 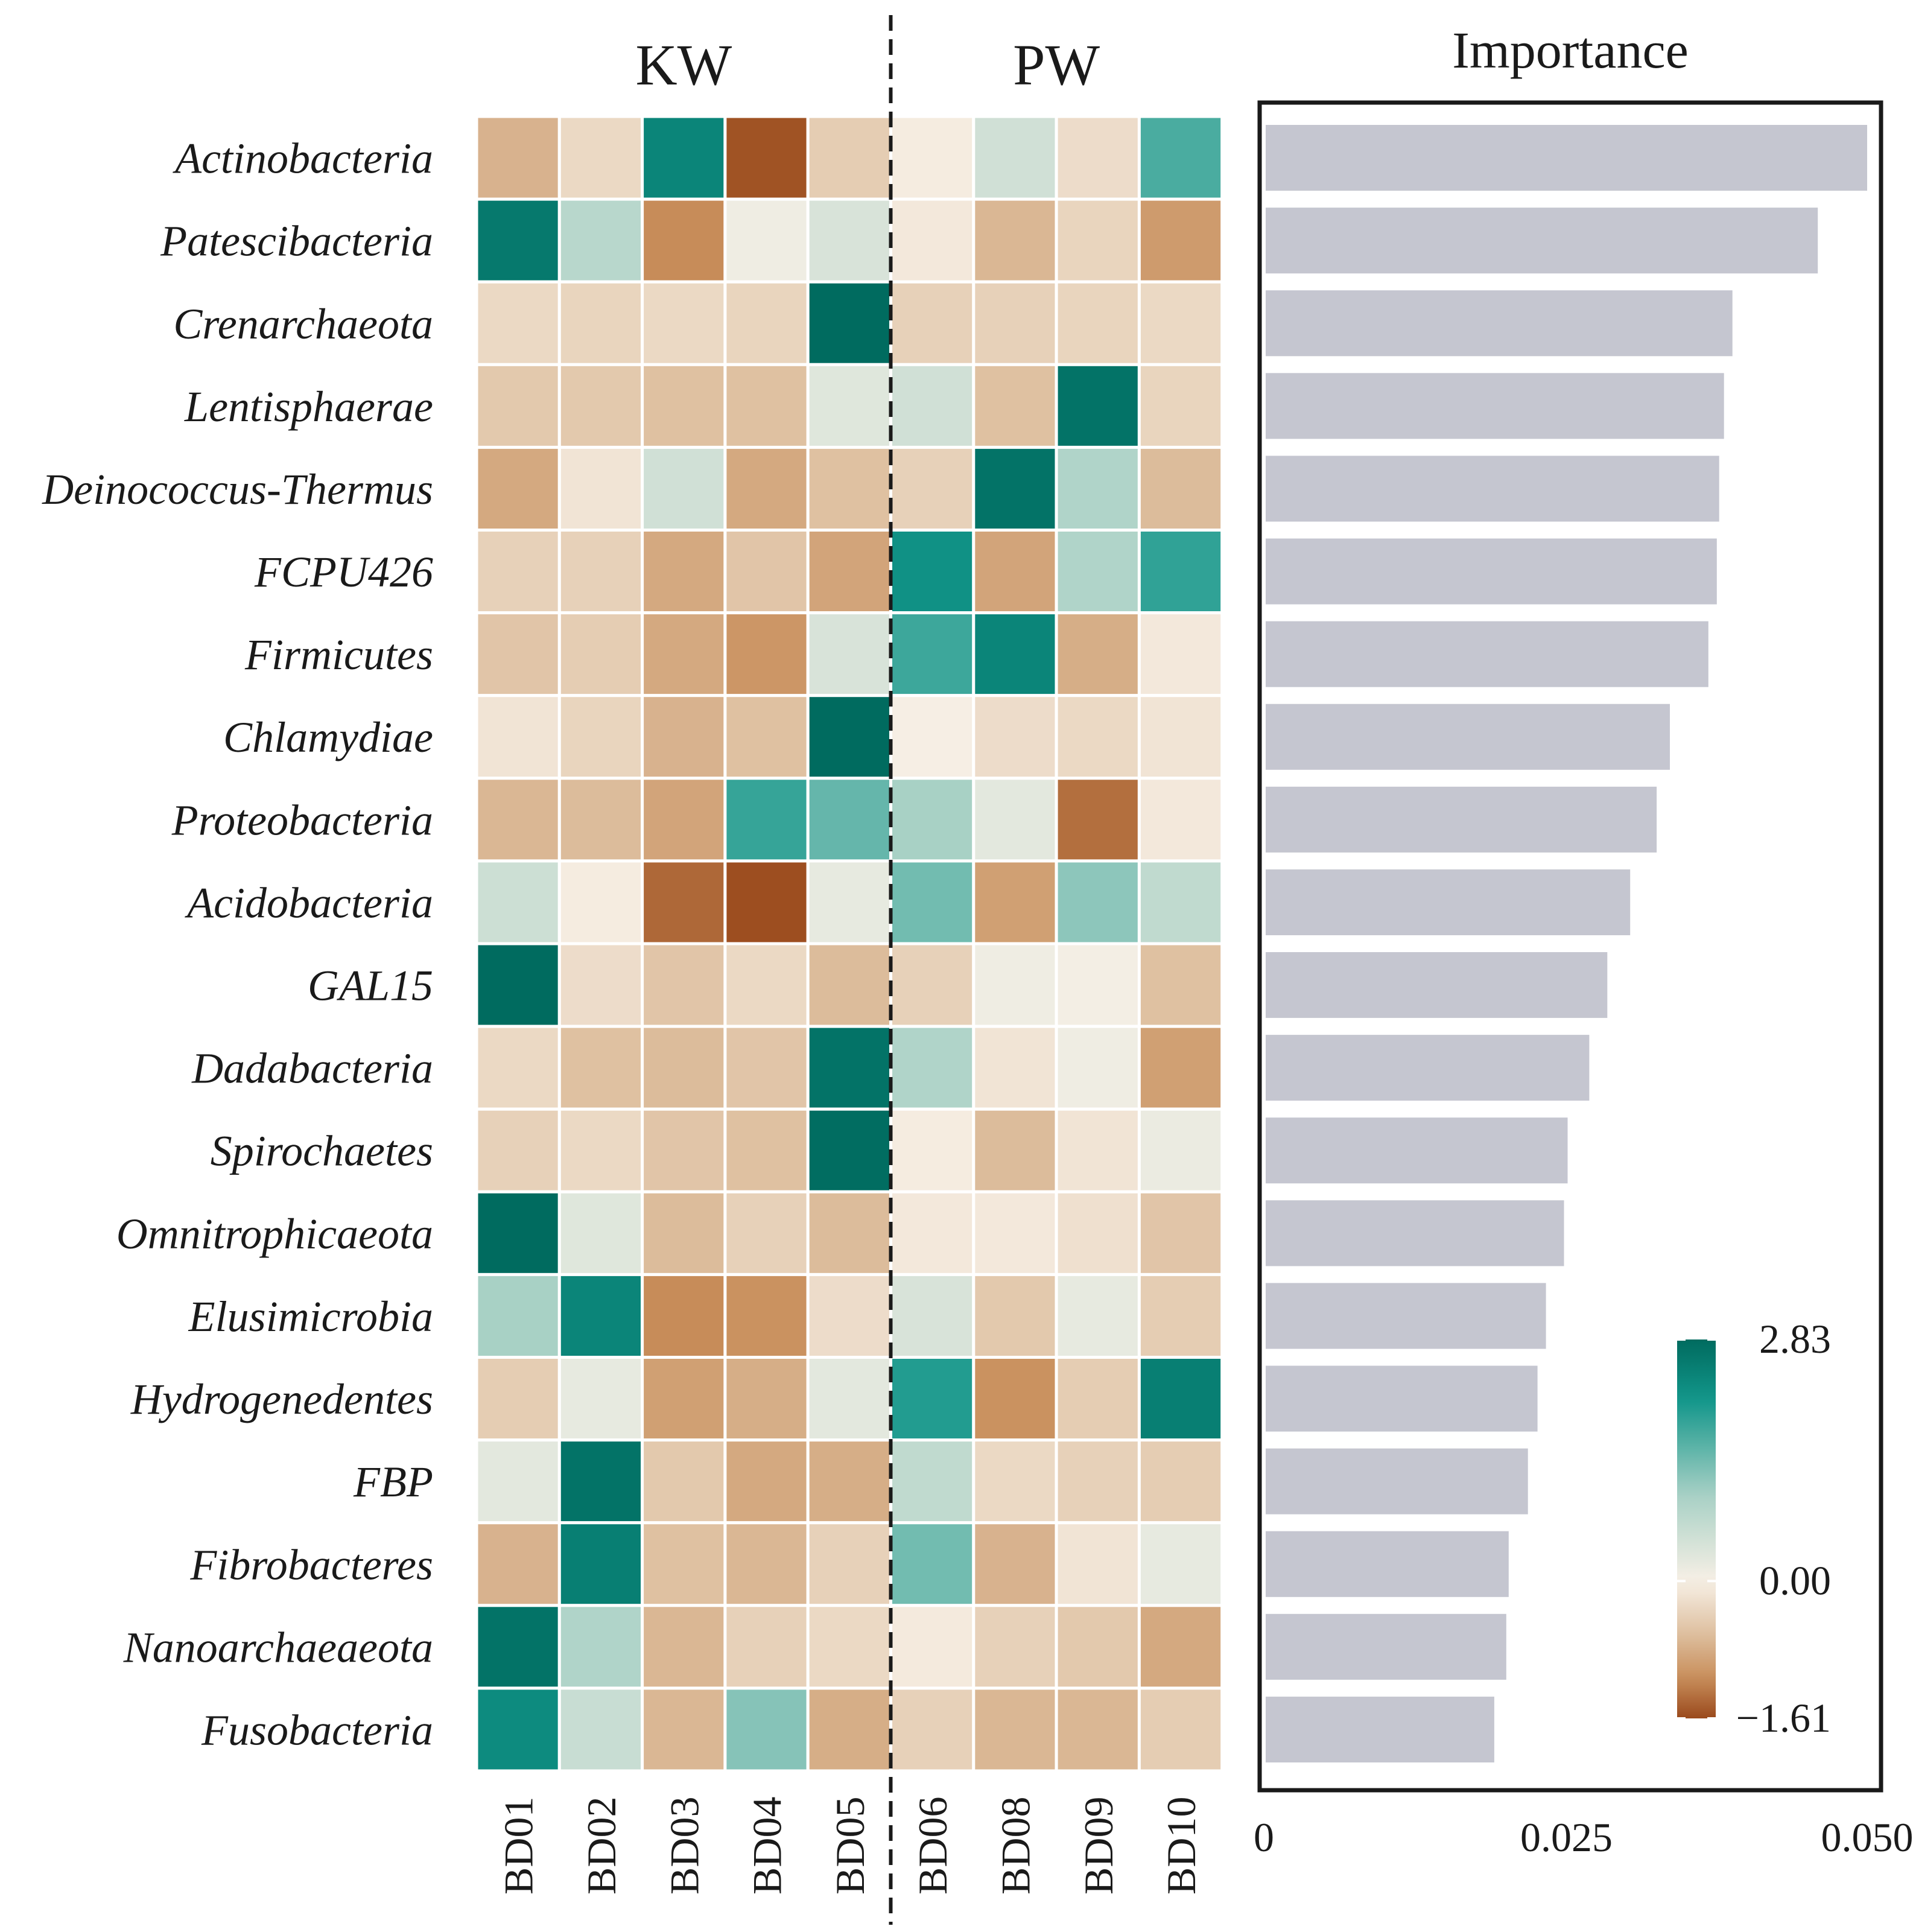 What do you see at coordinates (684, 65) in the screenshot?
I see `group-label: KW` at bounding box center [684, 65].